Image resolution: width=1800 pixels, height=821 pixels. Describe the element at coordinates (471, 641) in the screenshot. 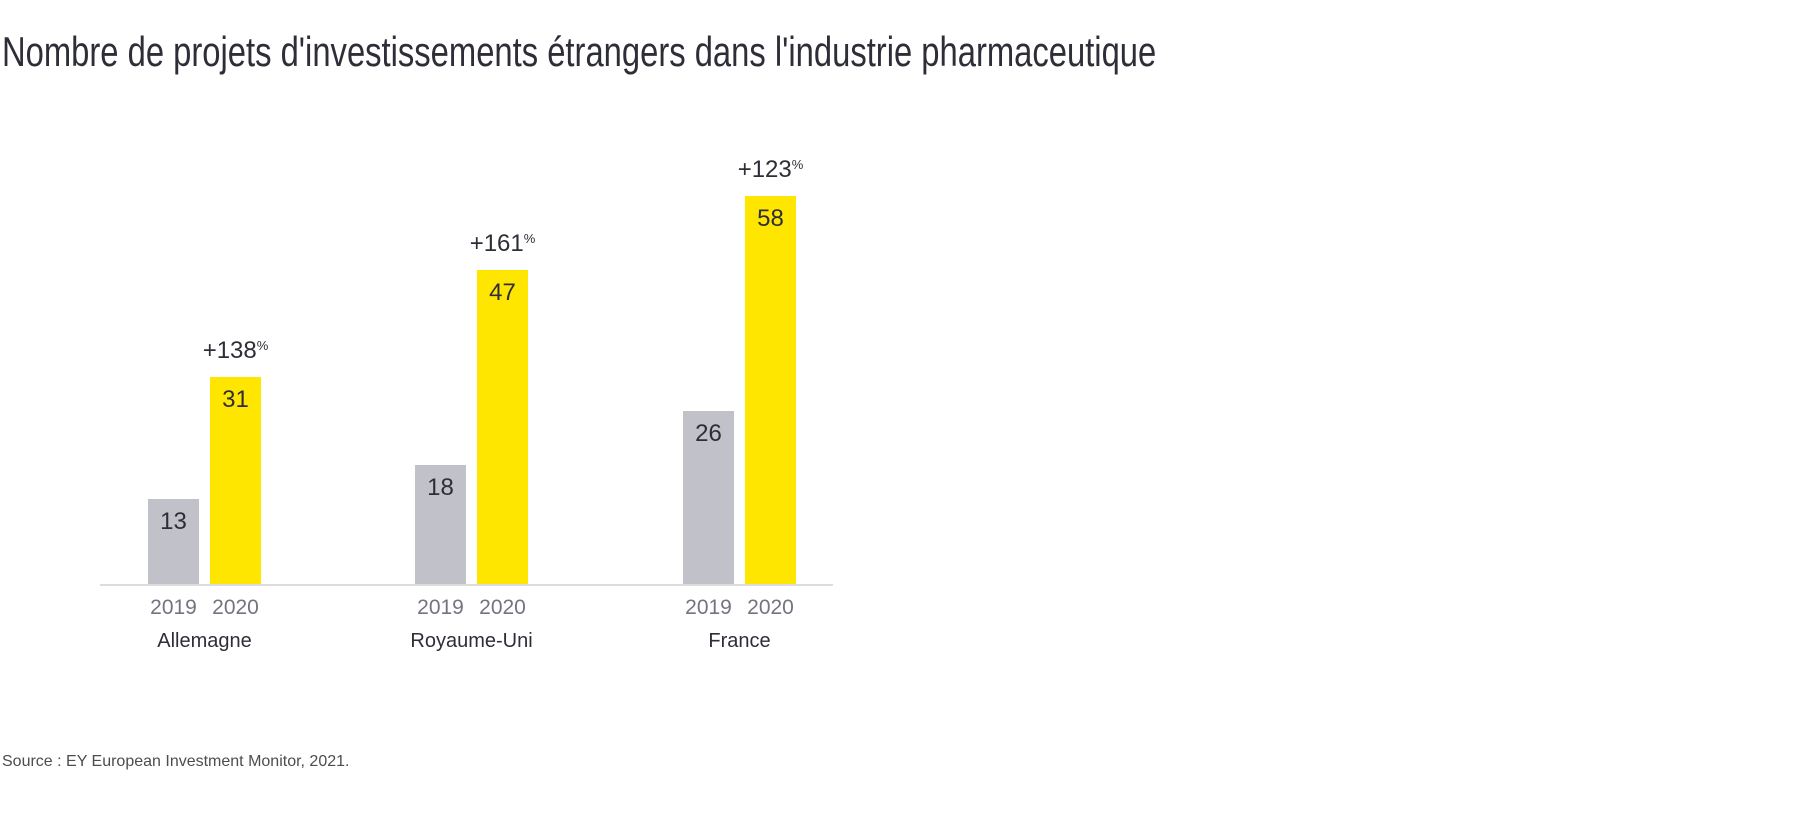

I see `category-label: Royaume-Uni` at that location.